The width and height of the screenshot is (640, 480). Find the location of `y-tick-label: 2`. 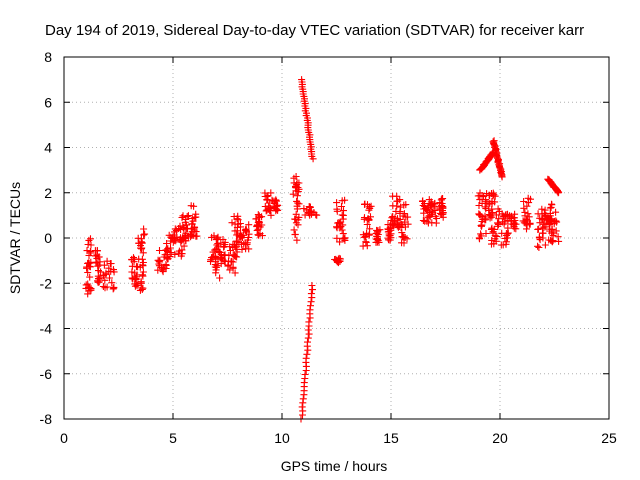

y-tick-label: 2 is located at coordinates (48, 193).